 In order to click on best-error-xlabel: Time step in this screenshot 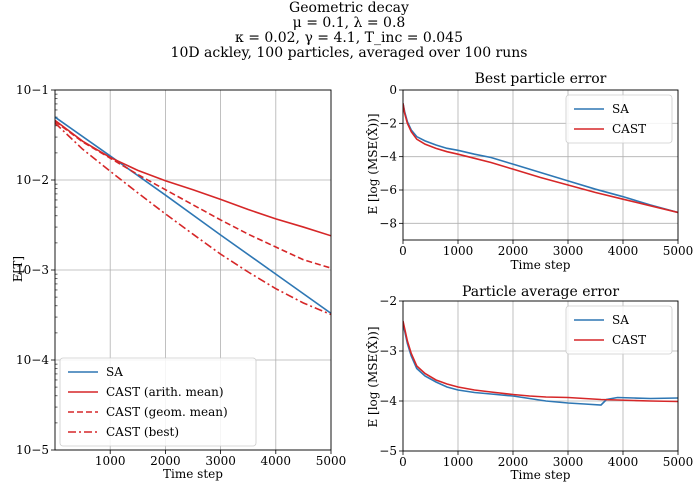, I will do `click(540, 265)`.